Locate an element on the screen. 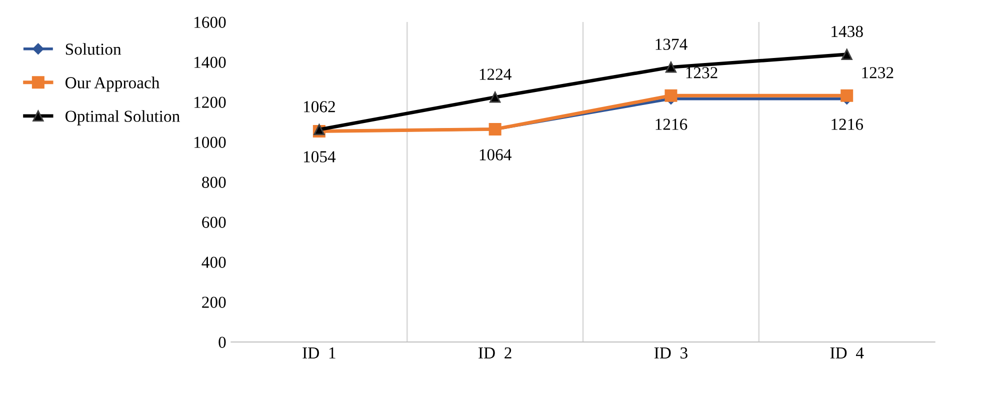 Image resolution: width=984 pixels, height=400 pixels. legend-label: Solution is located at coordinates (94, 49).